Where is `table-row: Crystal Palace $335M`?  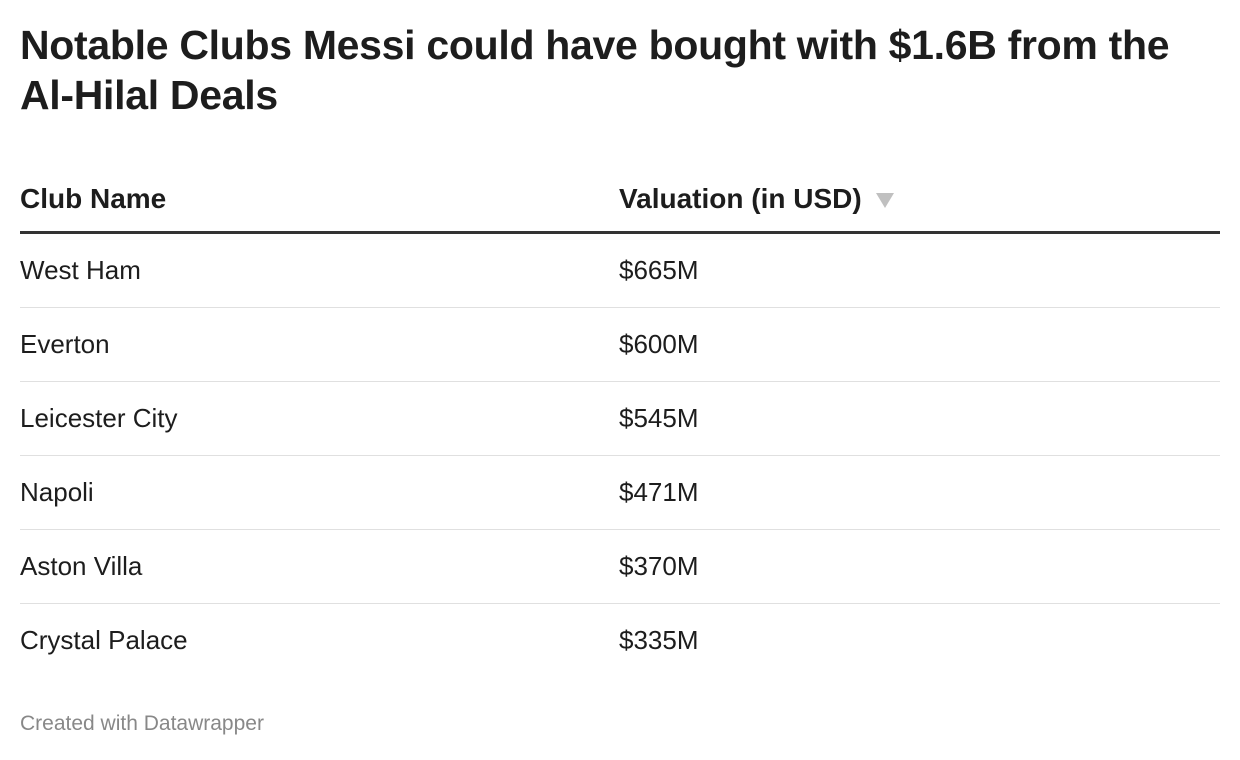 table-row: Crystal Palace $335M is located at coordinates (620, 640).